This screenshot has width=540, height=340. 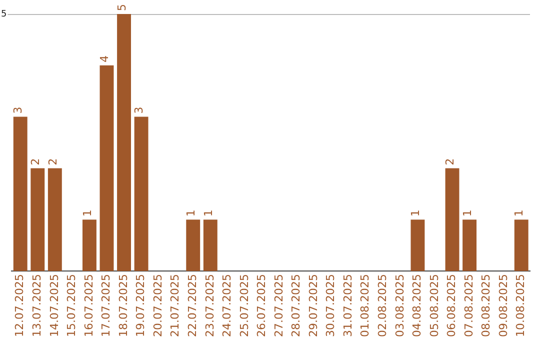 I want to click on x-tick-label: 12.07.2025, so click(x=19, y=306).